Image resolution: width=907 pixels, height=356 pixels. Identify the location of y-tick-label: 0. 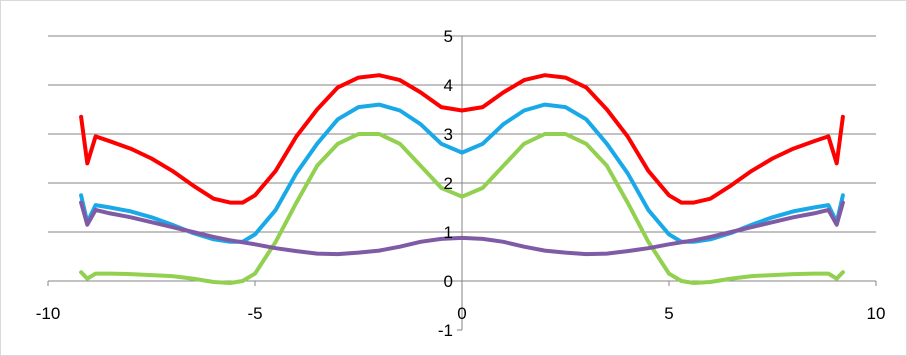
(448, 281).